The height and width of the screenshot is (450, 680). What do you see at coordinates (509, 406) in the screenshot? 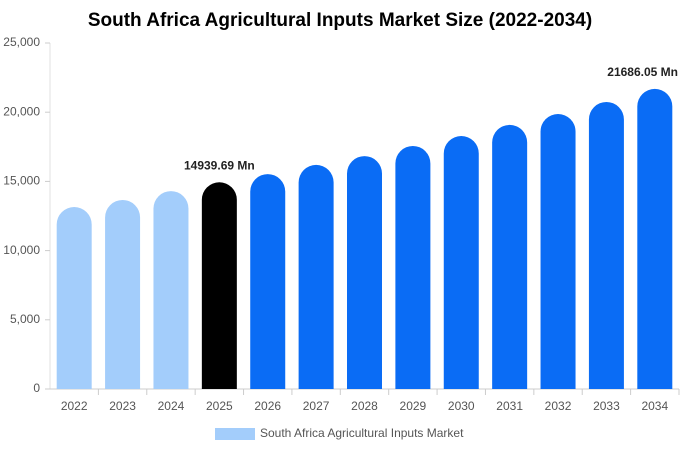
I see `x-tick-label: 2031` at bounding box center [509, 406].